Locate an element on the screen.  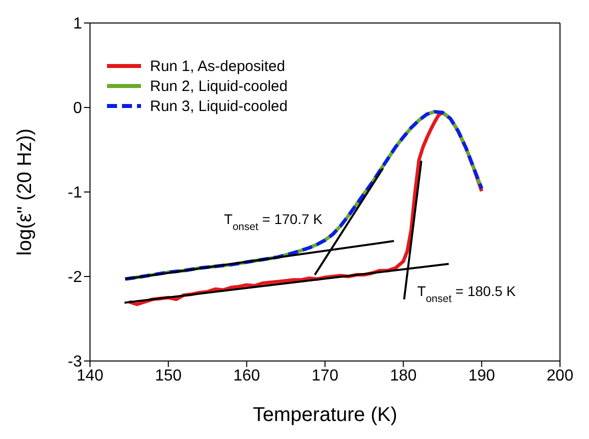
y-tick-label: 1 is located at coordinates (77, 24).